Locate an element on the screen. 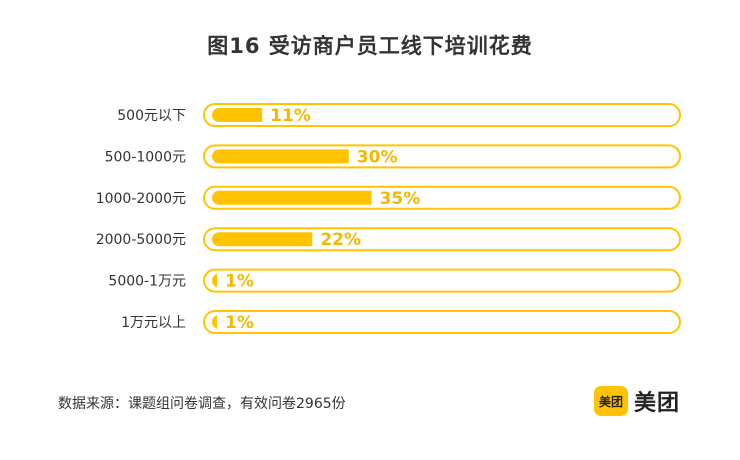 The width and height of the screenshot is (740, 460). brand-logo: 美团 美团 is located at coordinates (637, 401).